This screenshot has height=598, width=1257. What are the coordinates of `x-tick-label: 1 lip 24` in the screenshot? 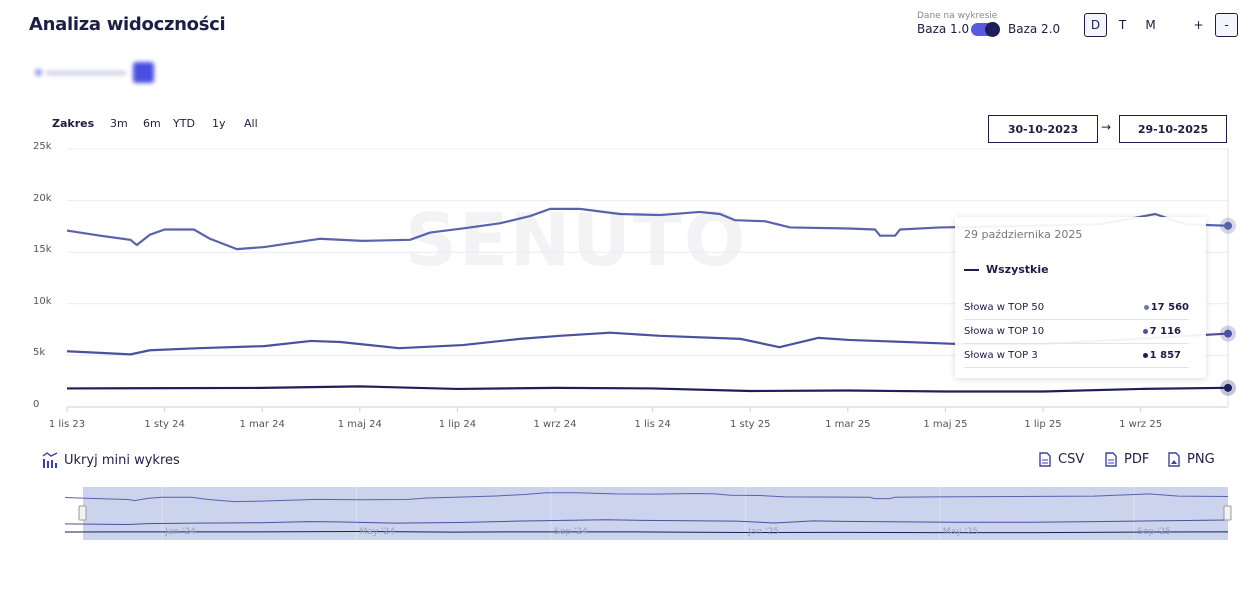 It's located at (457, 424).